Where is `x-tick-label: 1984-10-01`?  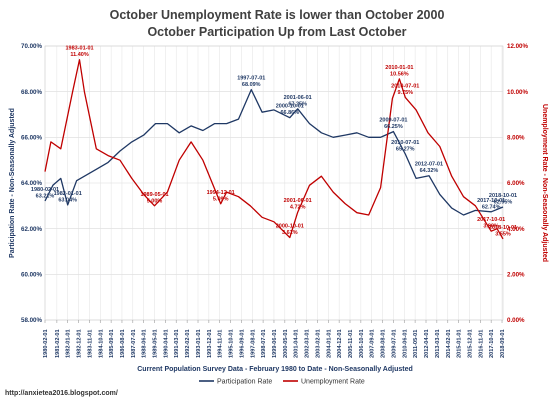 x-tick-label: 1984-10-01 is located at coordinates (101, 343).